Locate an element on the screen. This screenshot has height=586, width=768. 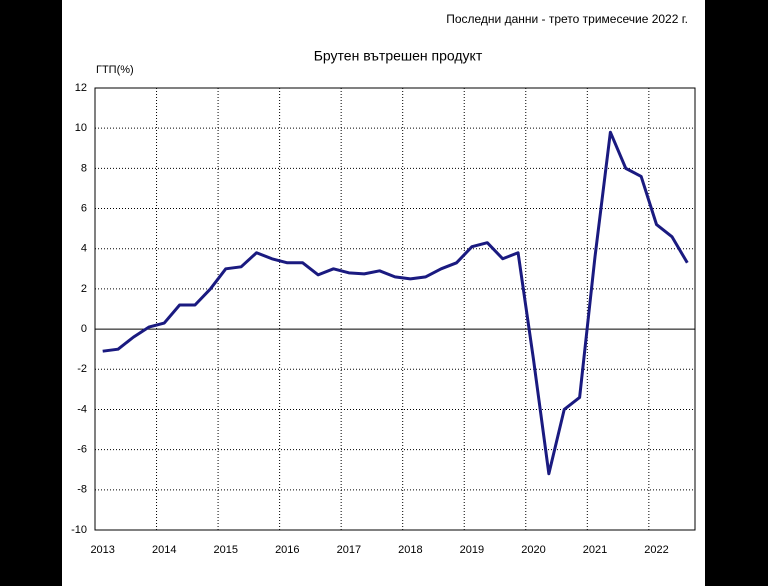
y-axis-label: ГТП(%) is located at coordinates (115, 70).